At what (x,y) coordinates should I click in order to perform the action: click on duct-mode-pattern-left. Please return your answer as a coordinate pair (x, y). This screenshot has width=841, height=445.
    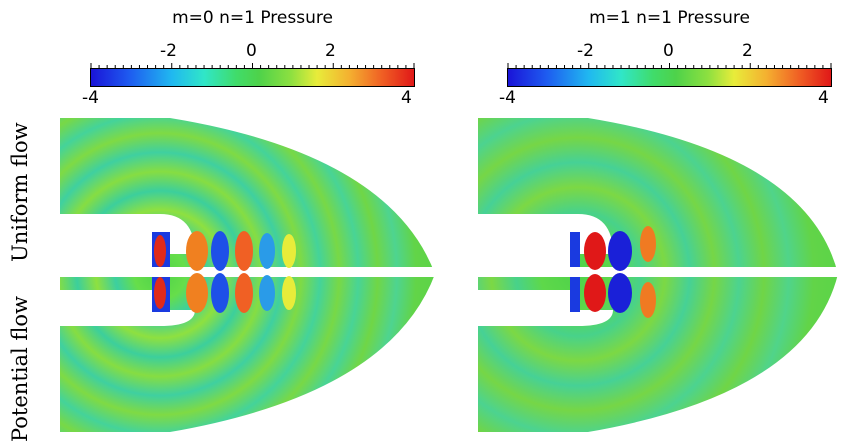
    Looking at the image, I should click on (224, 272).